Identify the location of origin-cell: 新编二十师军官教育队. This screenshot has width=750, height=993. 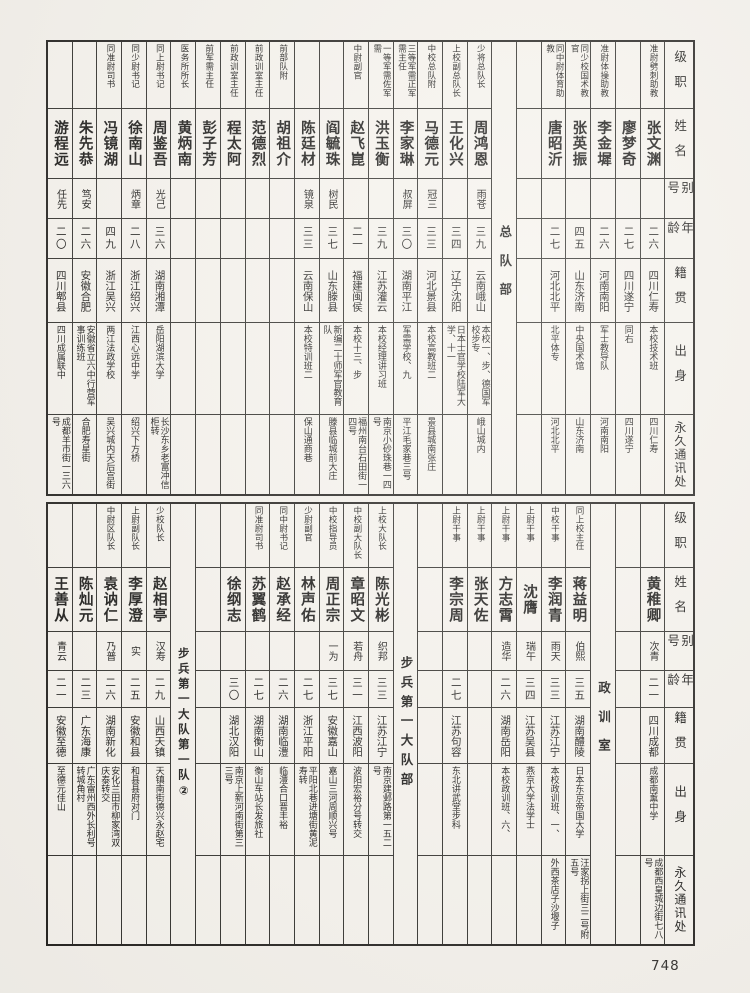
(331, 369).